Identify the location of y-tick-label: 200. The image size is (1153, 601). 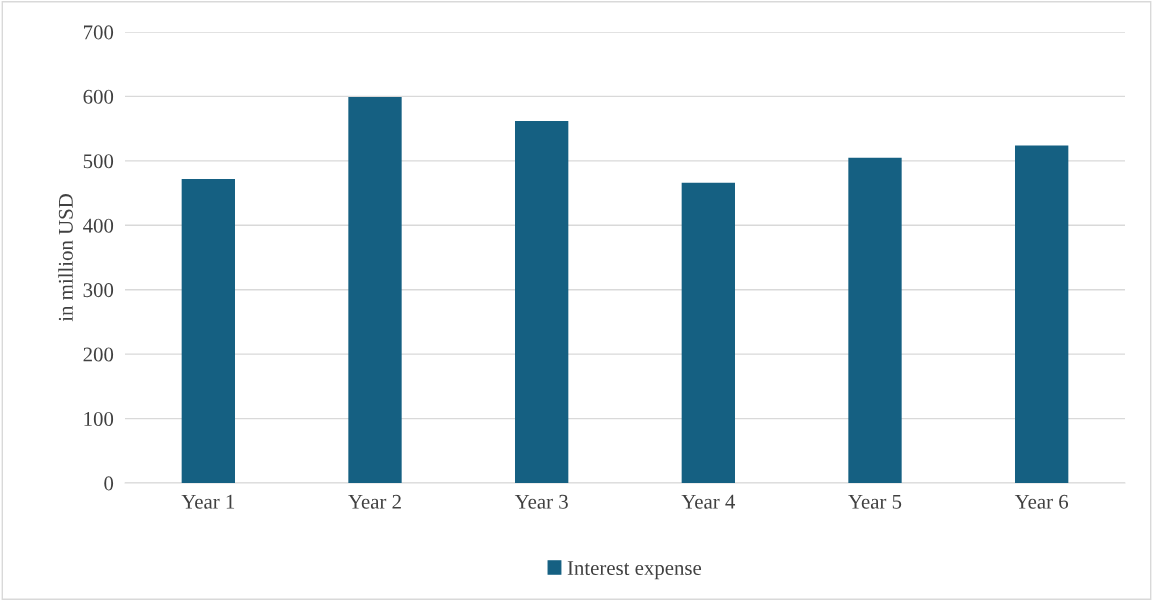
(98, 354).